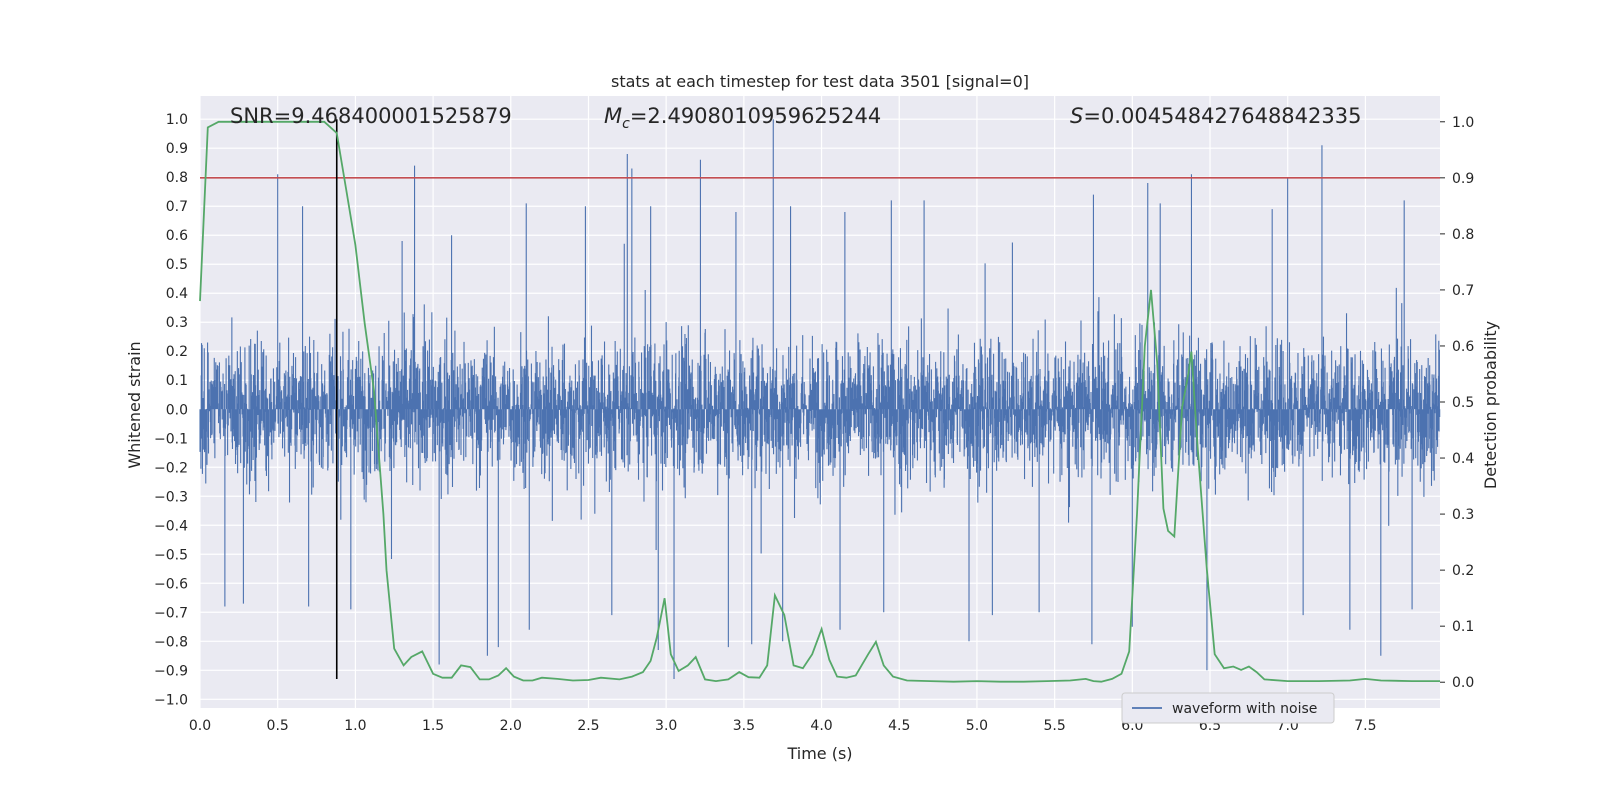  What do you see at coordinates (1463, 235) in the screenshot?
I see `y2-tick-label: 0.8` at bounding box center [1463, 235].